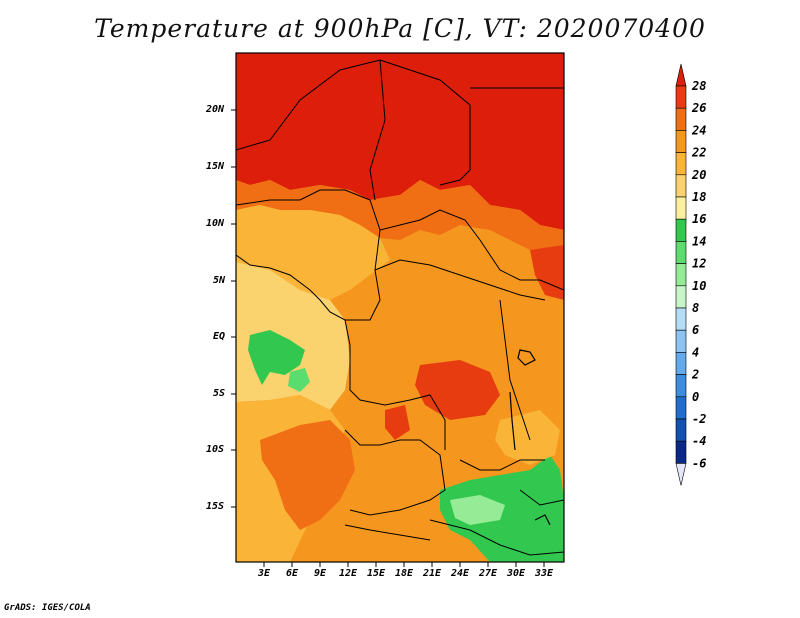 This screenshot has width=800, height=618. What do you see at coordinates (219, 280) in the screenshot?
I see `lat-label: 5N` at bounding box center [219, 280].